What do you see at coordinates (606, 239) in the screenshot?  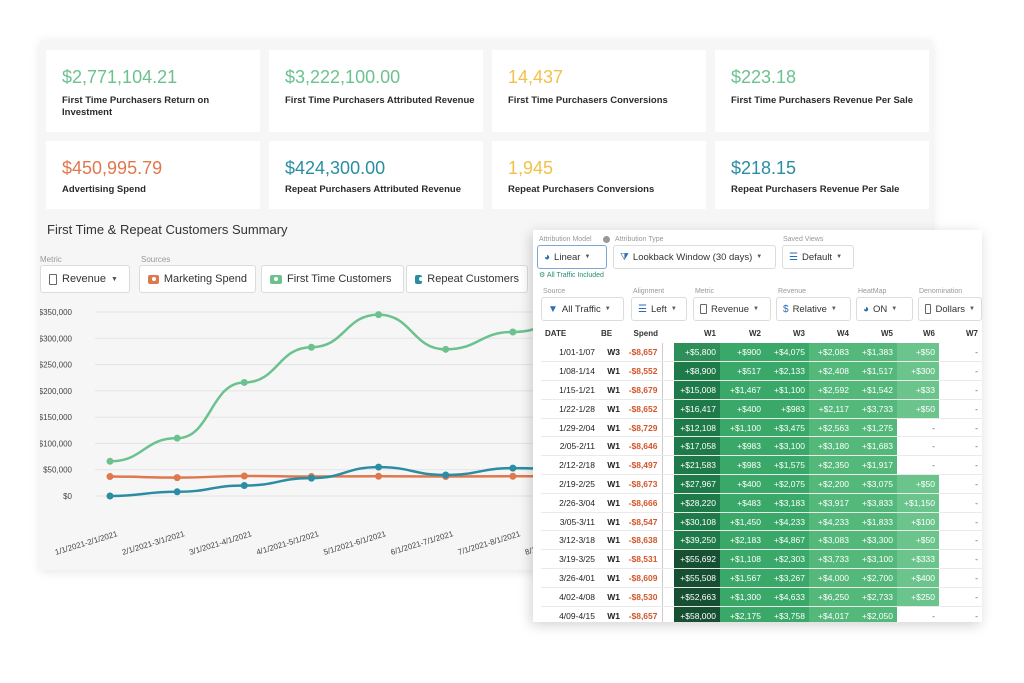 I see `info-icon` at bounding box center [606, 239].